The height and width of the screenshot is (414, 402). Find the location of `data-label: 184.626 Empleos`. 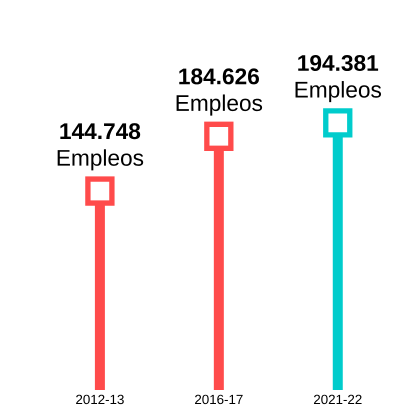

data-label: 184.626 Empleos is located at coordinates (219, 92).